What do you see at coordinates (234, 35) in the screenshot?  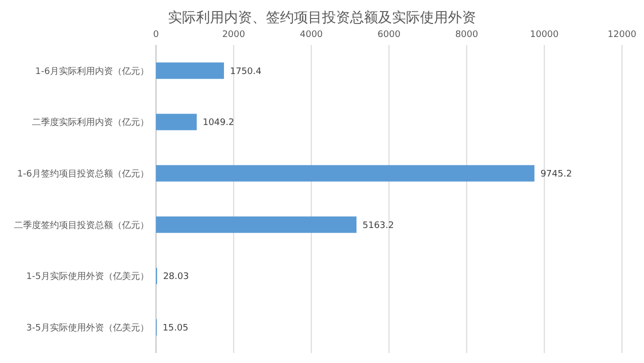 I see `x-tick-label: 2000` at bounding box center [234, 35].